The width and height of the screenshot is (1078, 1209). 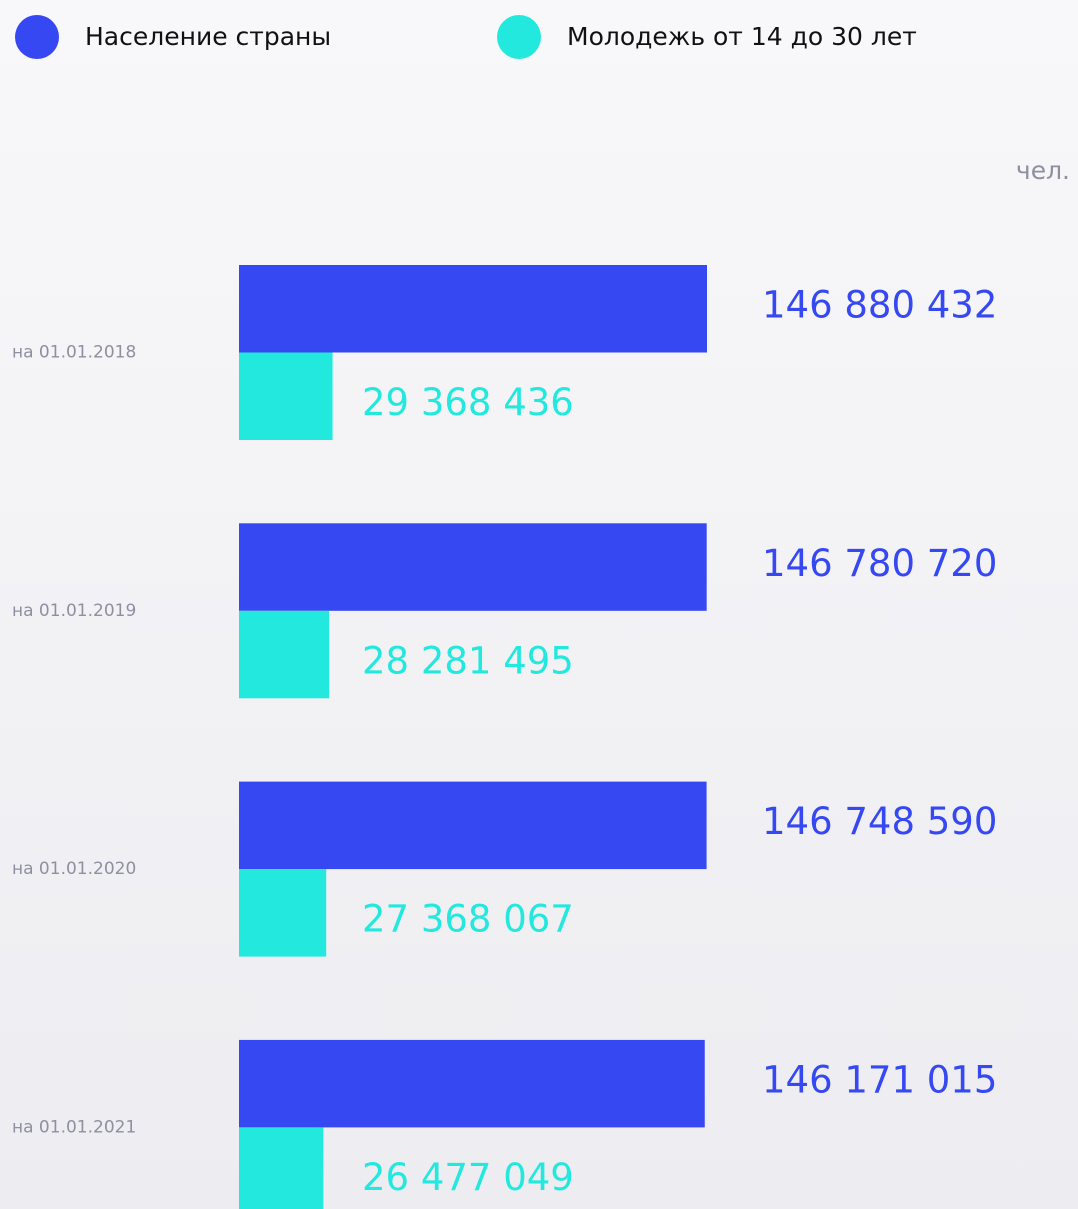 What do you see at coordinates (74, 611) in the screenshot?
I see `category-label: на 01.01.2019` at bounding box center [74, 611].